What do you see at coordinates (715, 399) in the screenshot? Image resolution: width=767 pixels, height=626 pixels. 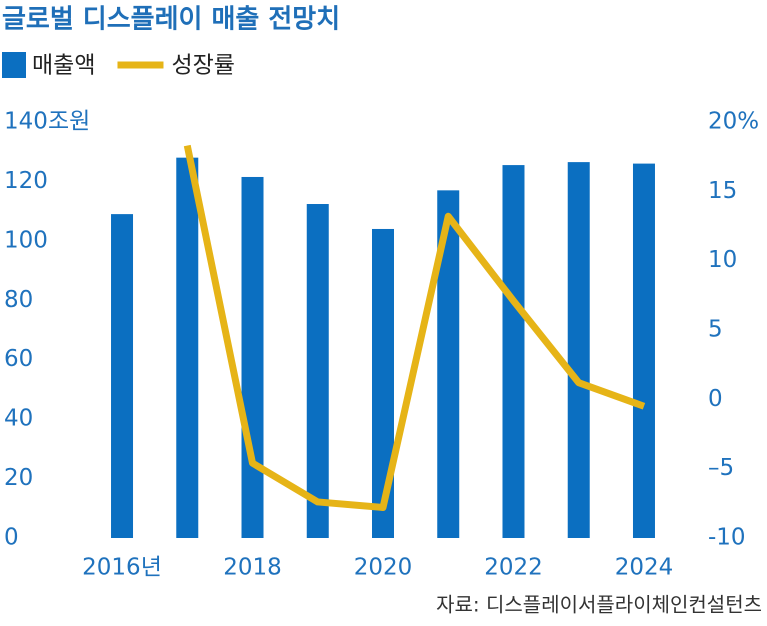 I see `y2-tick-label: 0` at bounding box center [715, 399].